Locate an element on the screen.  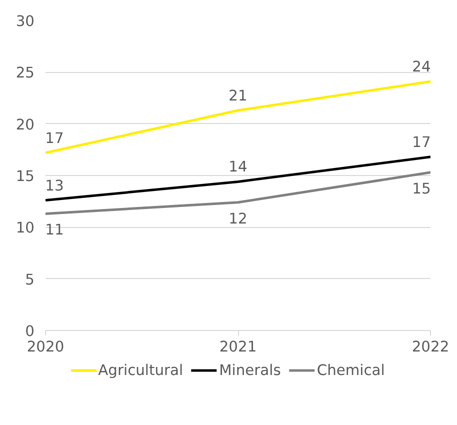
x-tick-label: 2020 is located at coordinates (45, 347).